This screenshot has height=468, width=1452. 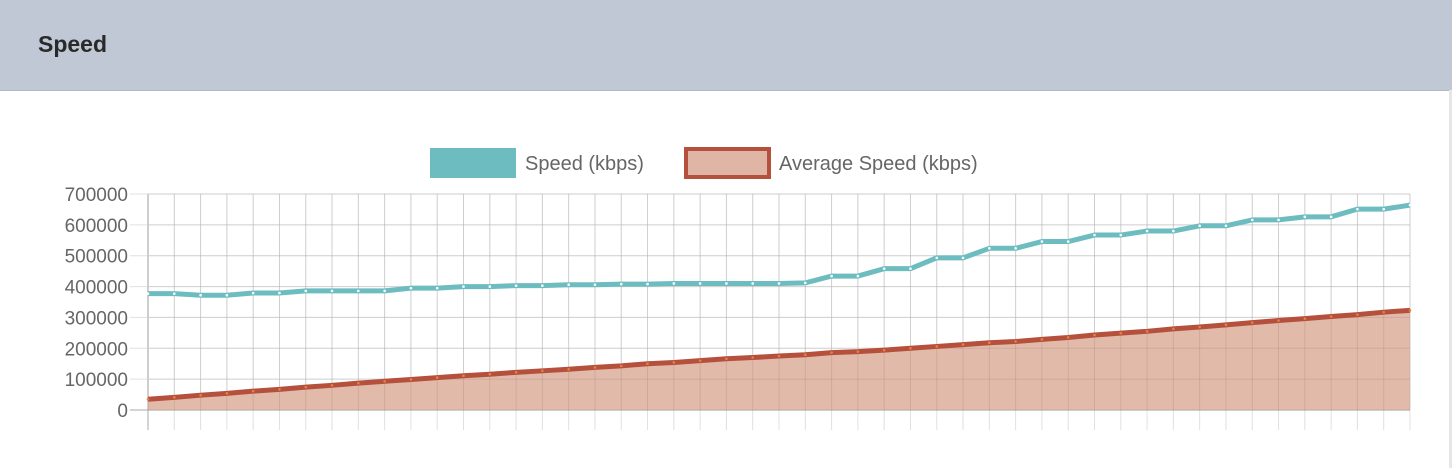 I want to click on scrollbar-edge, so click(x=1450, y=279).